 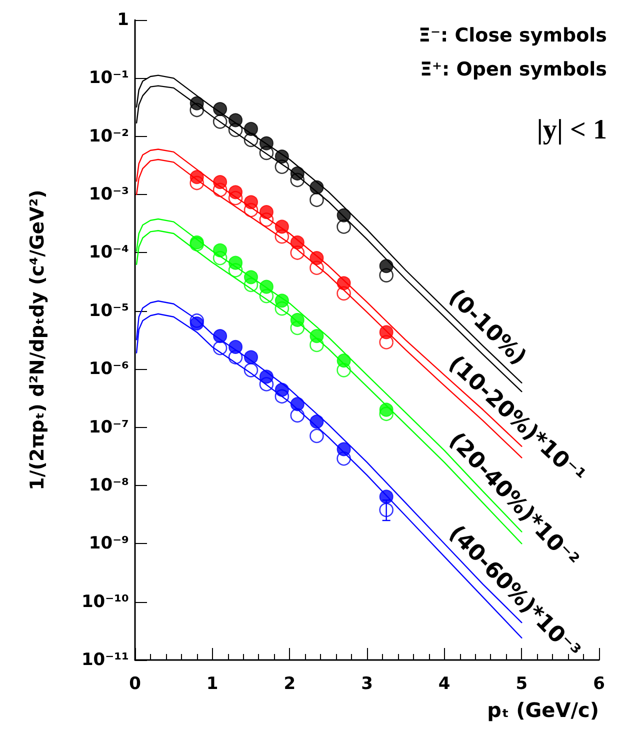 I want to click on annotation: Ξ⁻: Close symbols, so click(x=512, y=35).